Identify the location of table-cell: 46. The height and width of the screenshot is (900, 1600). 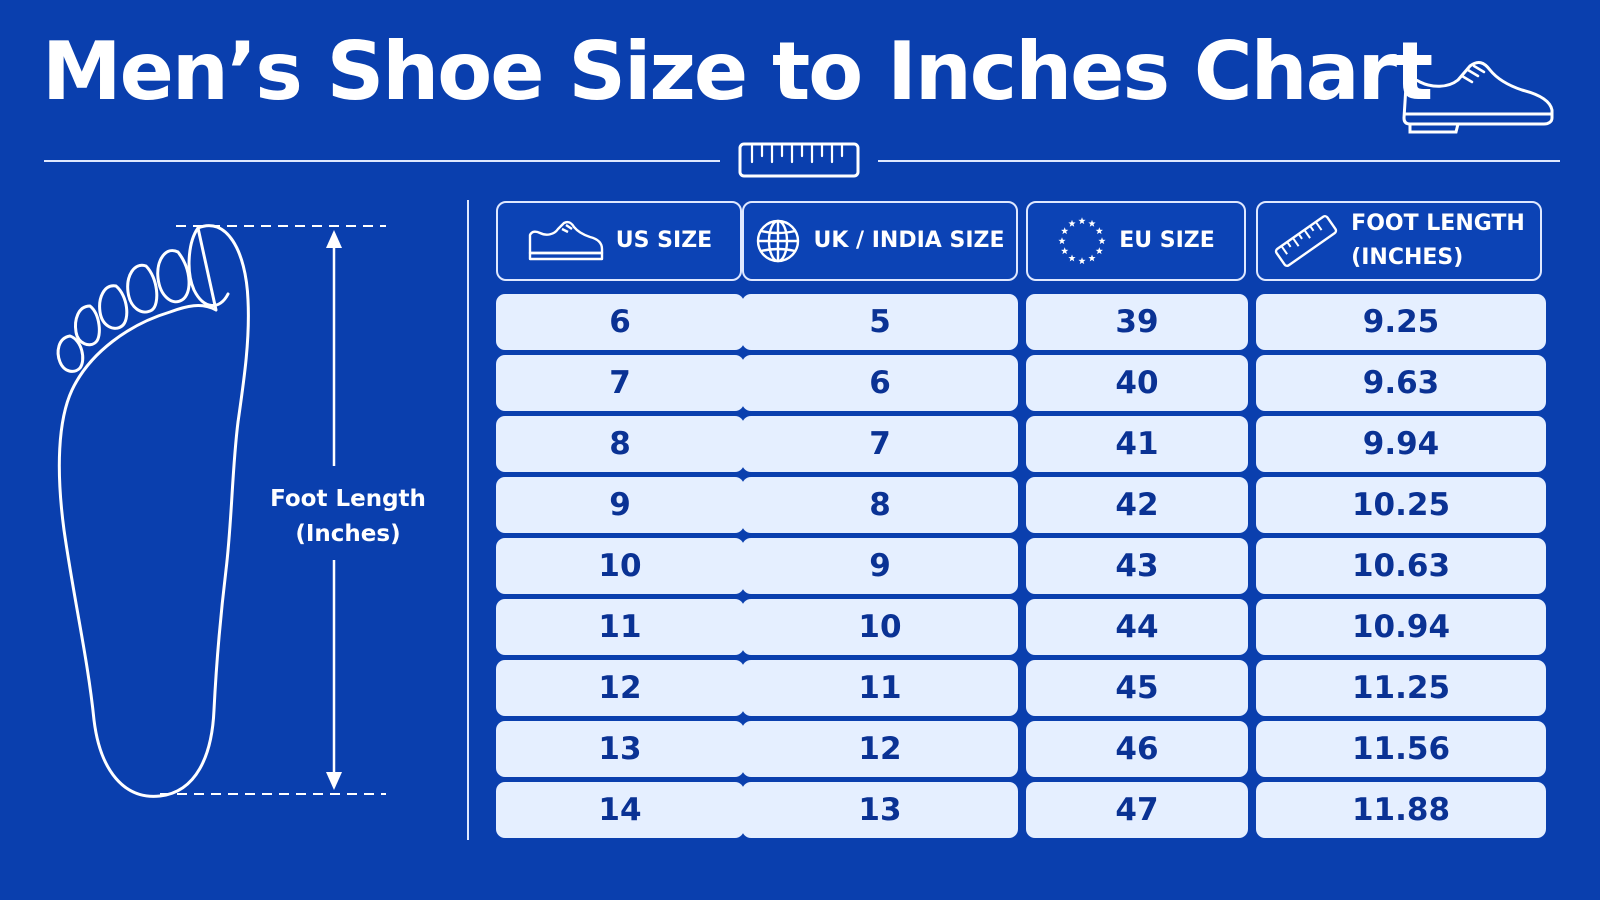
(1137, 749).